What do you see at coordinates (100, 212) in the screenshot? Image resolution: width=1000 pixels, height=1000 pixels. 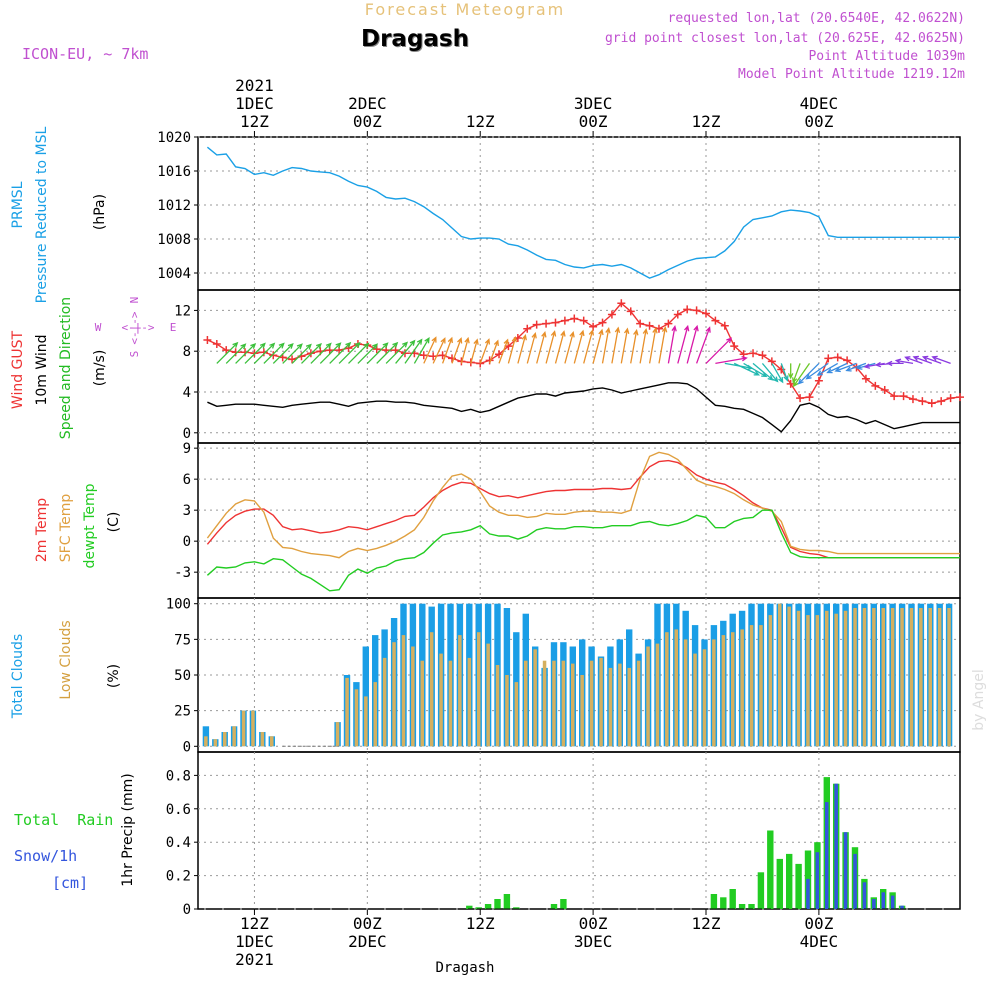 I see `pressure-unit: (hPa)` at bounding box center [100, 212].